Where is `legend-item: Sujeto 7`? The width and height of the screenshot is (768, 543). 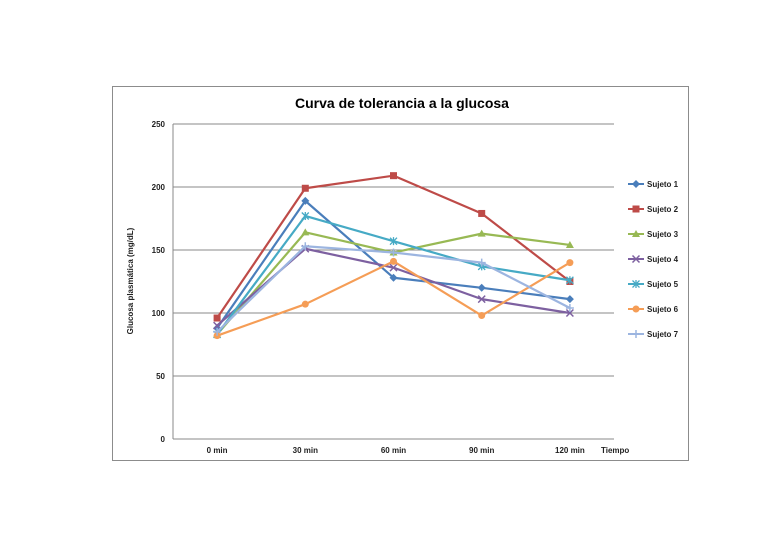
legend-item: Sujeto 7 is located at coordinates (653, 334).